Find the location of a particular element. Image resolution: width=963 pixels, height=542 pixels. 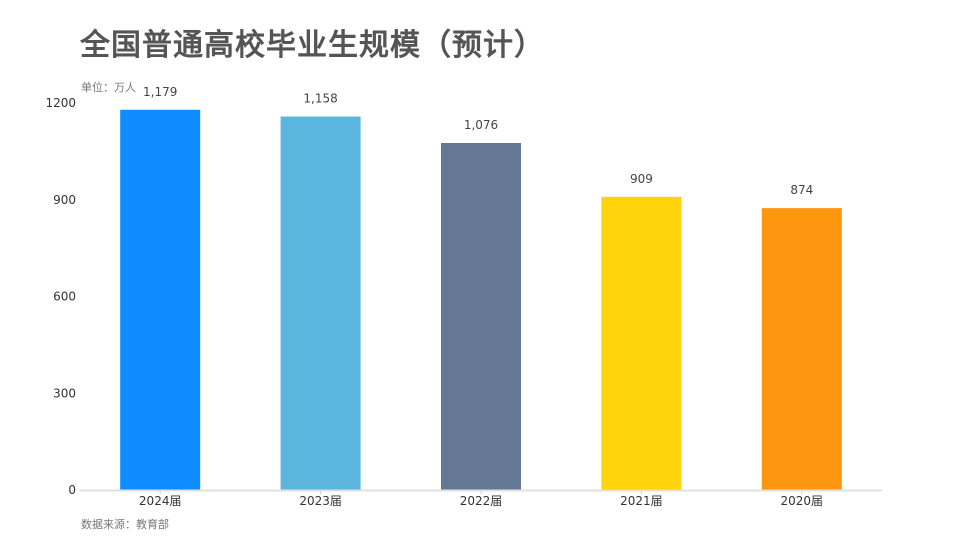

data-label: 874 is located at coordinates (801, 190).